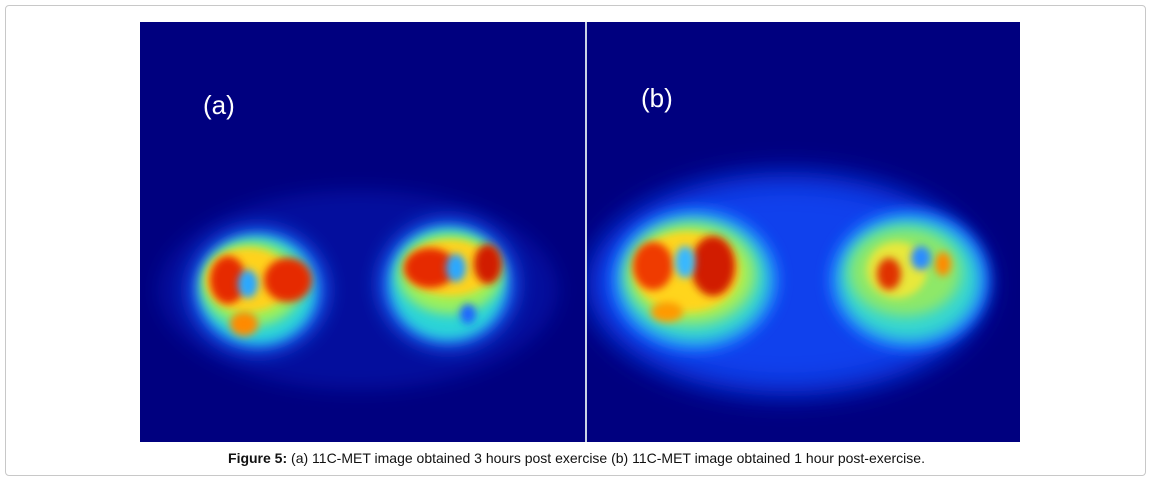 This screenshot has width=1153, height=483. I want to click on panel-divider, so click(586, 232).